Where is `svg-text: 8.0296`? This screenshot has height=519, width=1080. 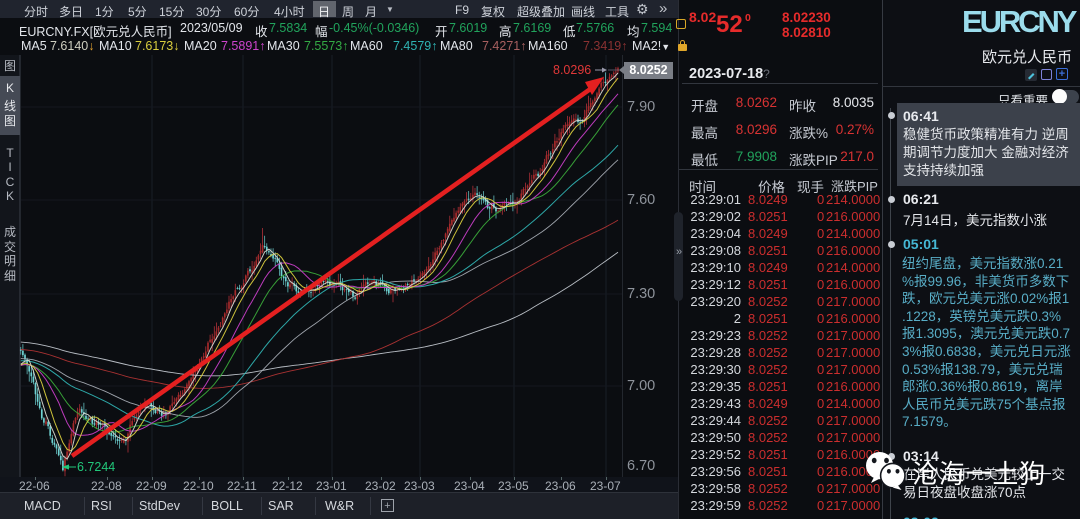 svg-text: 8.0296 is located at coordinates (572, 70).